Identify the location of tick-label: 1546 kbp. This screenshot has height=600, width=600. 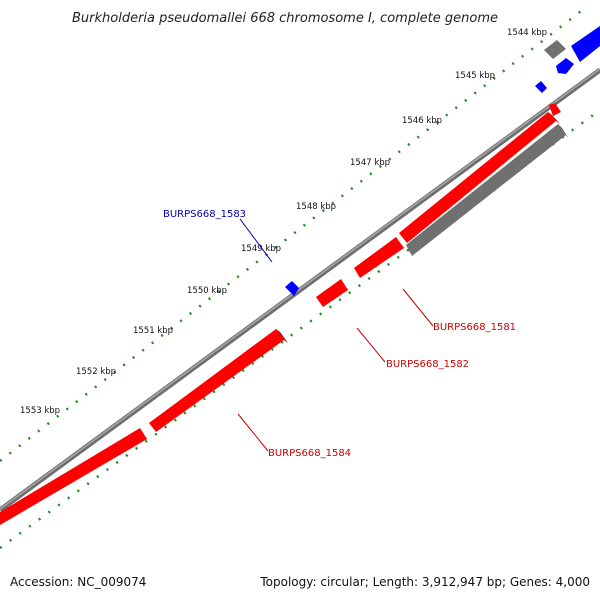
(422, 121).